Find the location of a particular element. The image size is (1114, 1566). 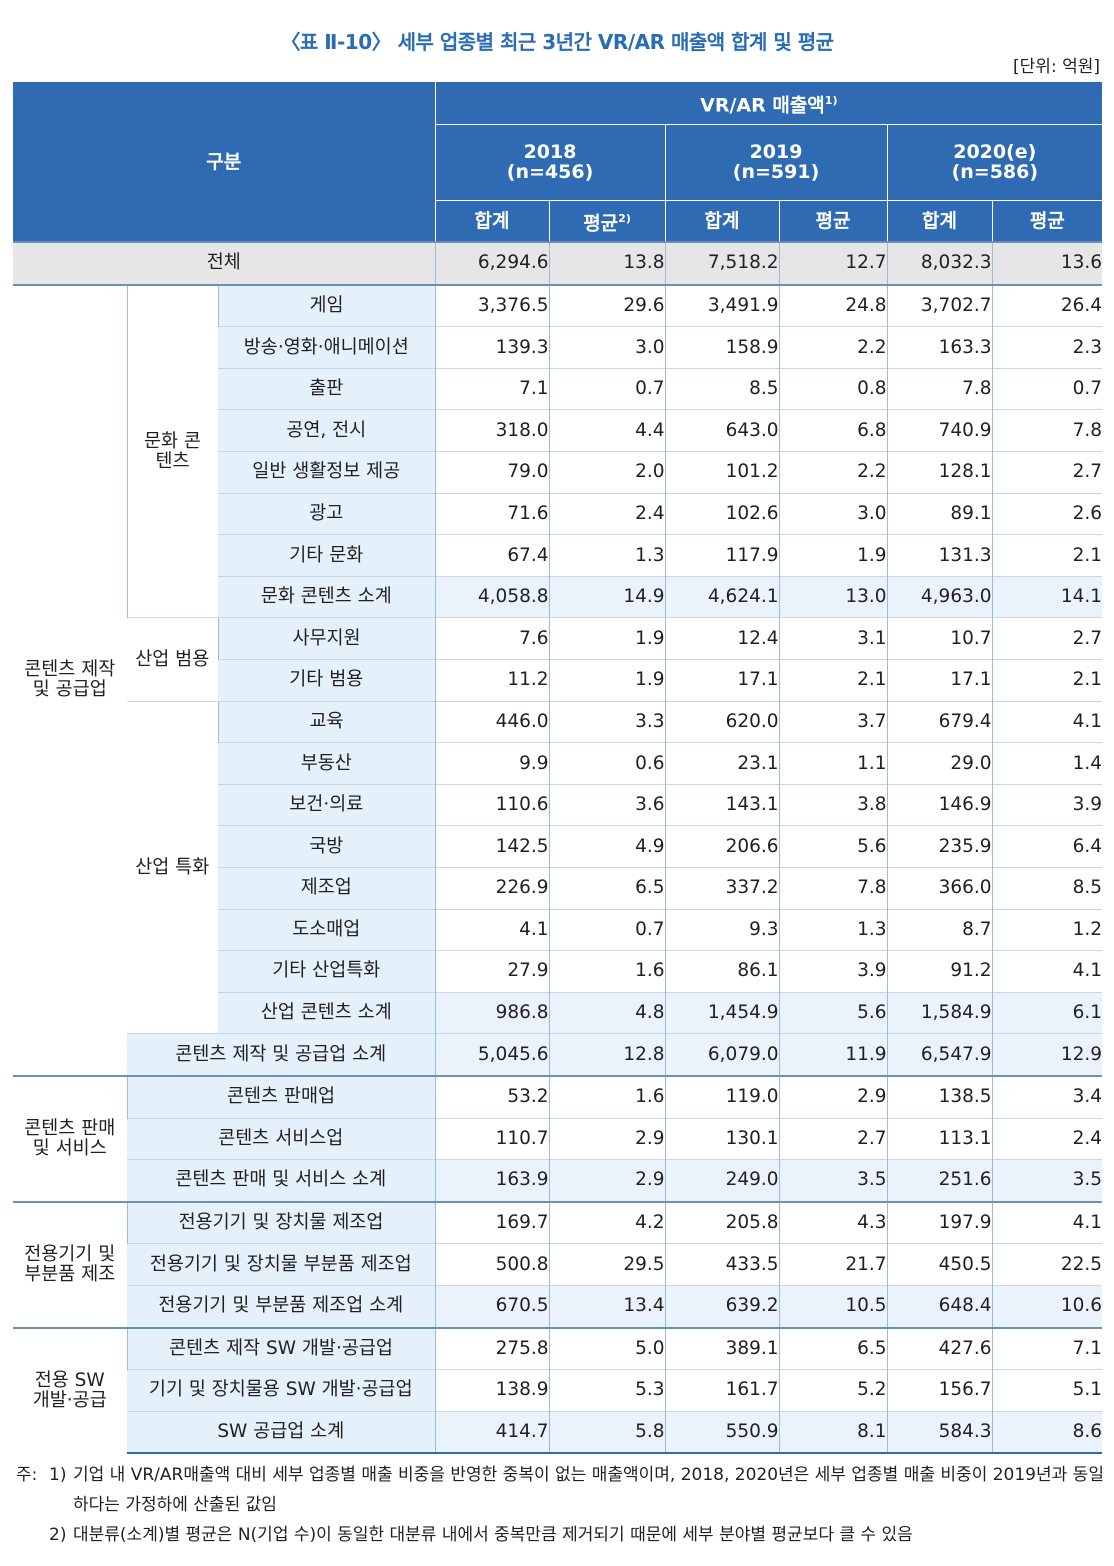

cell: 414.7 is located at coordinates (492, 1432).